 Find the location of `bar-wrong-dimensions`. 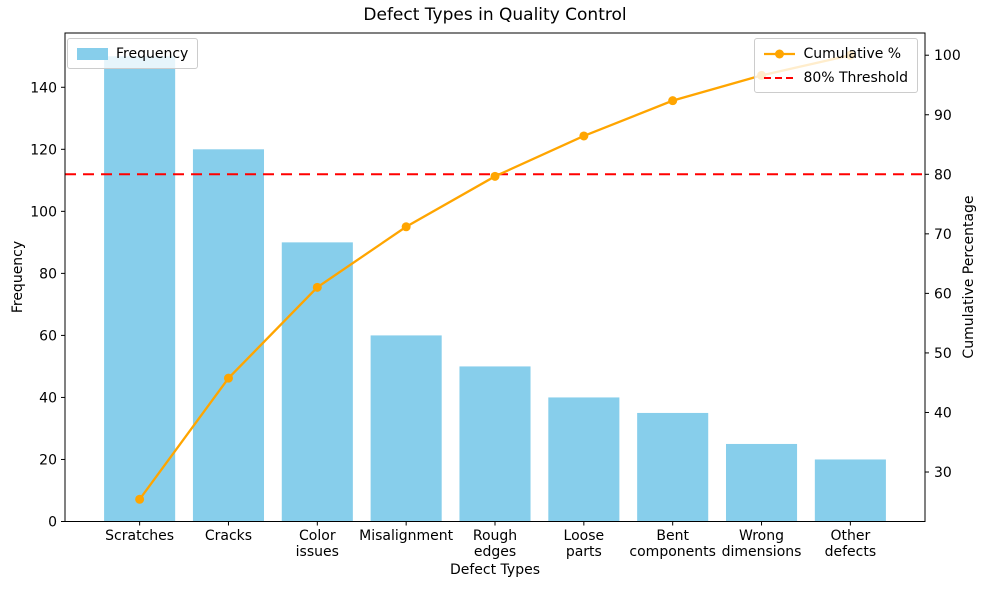

bar-wrong-dimensions is located at coordinates (761, 482).